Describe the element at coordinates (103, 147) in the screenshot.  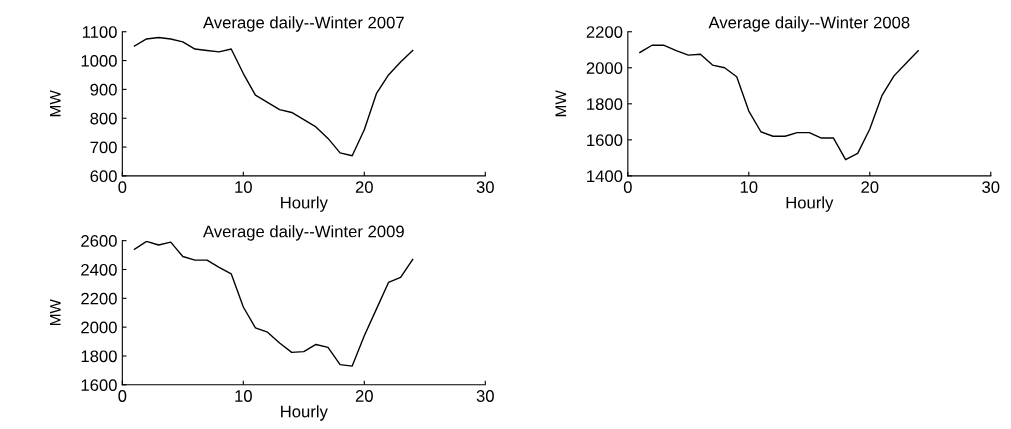
I see `y-tick-label: 700` at that location.